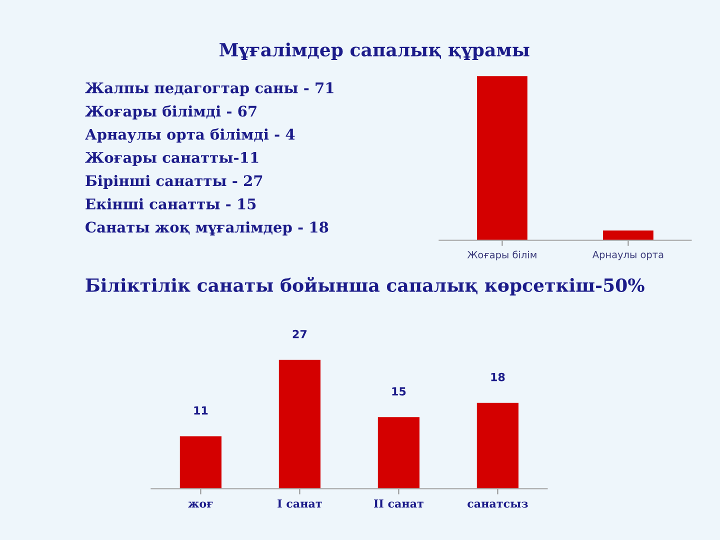 This screenshot has height=540, width=720. I want to click on x-tick-label: Арнаулы орта, so click(628, 255).